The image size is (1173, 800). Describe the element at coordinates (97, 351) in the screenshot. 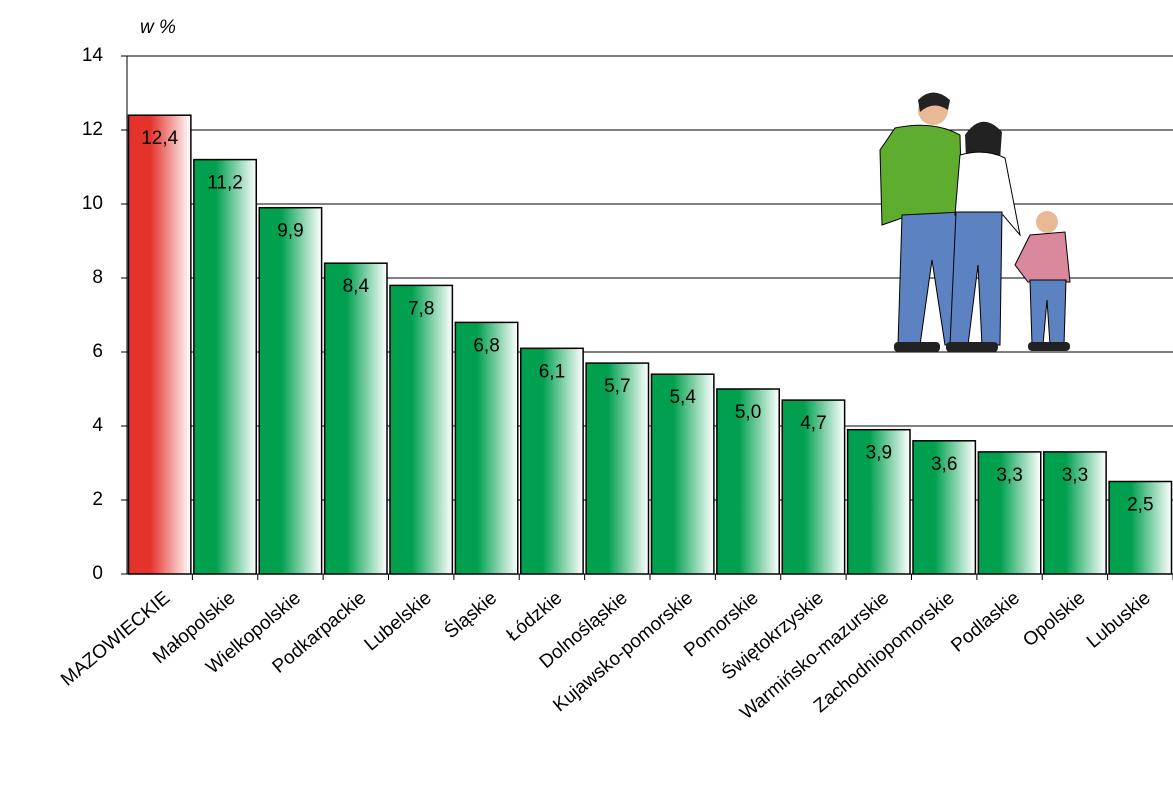

I see `y-tick-label: 6` at that location.